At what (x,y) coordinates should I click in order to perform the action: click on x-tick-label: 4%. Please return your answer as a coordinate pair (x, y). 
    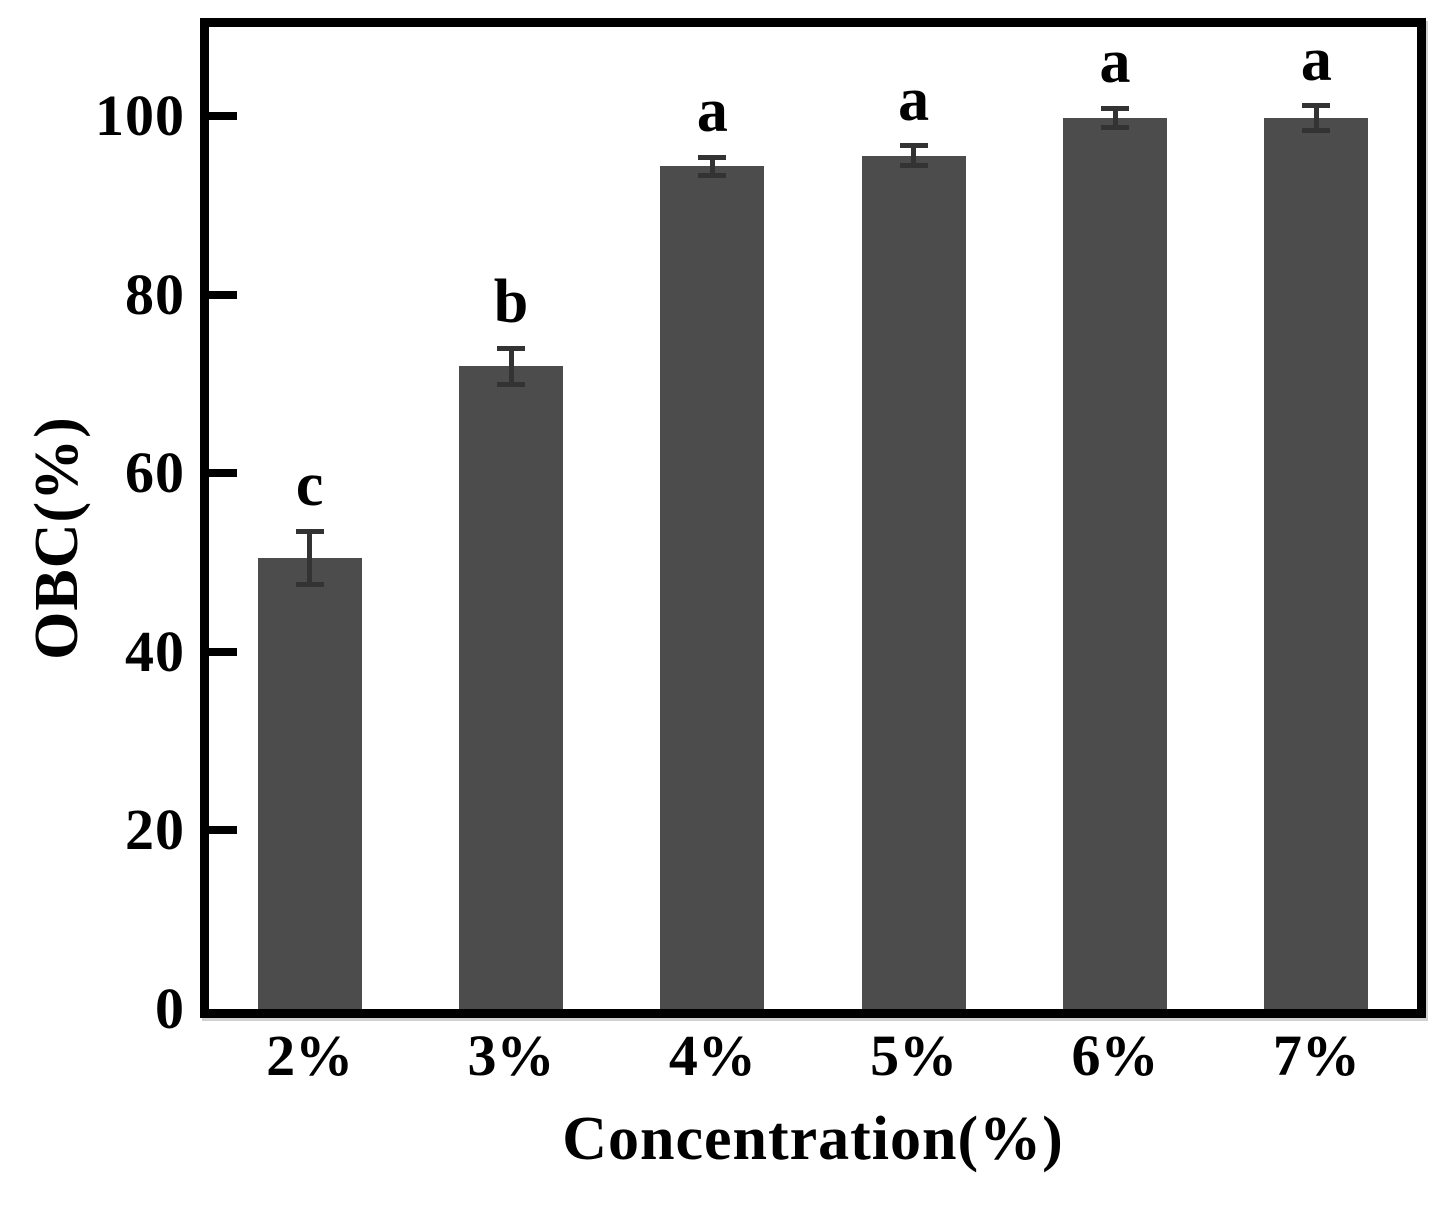
    Looking at the image, I should click on (712, 1055).